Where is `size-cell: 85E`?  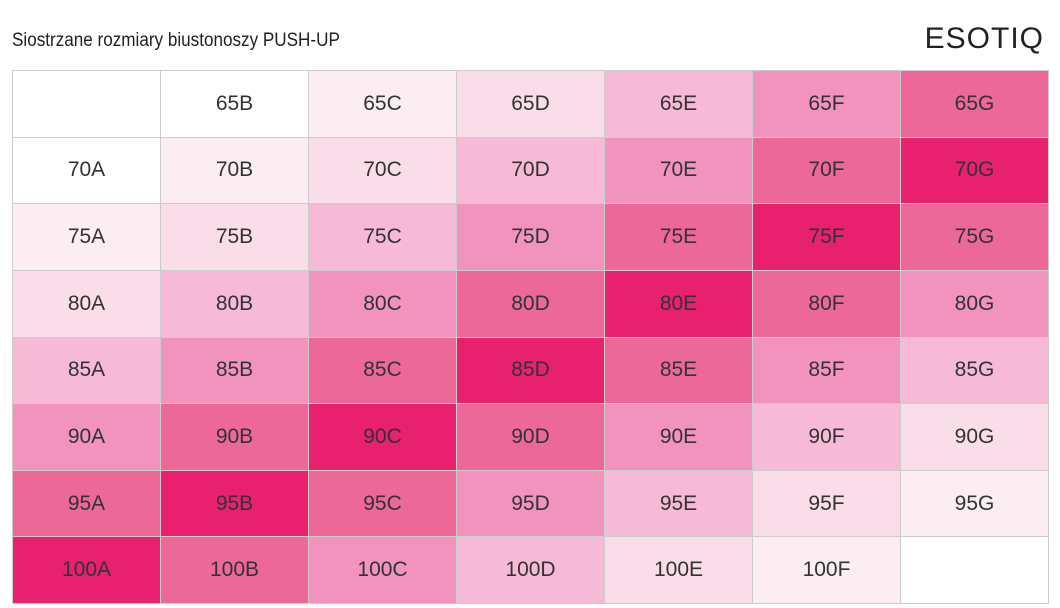 size-cell: 85E is located at coordinates (679, 371).